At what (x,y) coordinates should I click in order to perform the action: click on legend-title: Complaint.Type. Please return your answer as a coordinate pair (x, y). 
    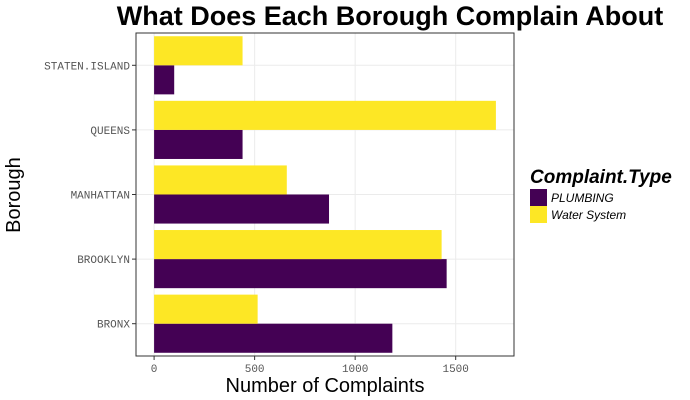
    Looking at the image, I should click on (601, 177).